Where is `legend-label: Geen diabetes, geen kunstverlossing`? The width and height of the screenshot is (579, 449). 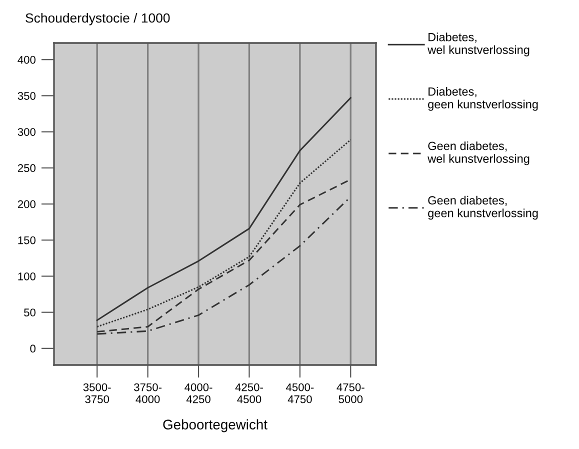 legend-label: Geen diabetes, geen kunstverlossing is located at coordinates (483, 208).